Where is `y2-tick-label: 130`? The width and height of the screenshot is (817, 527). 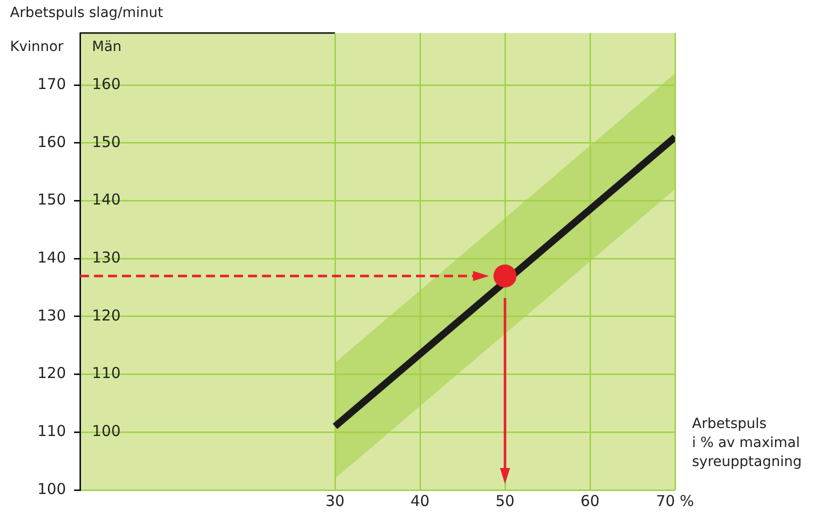 y2-tick-label: 130 is located at coordinates (106, 257).